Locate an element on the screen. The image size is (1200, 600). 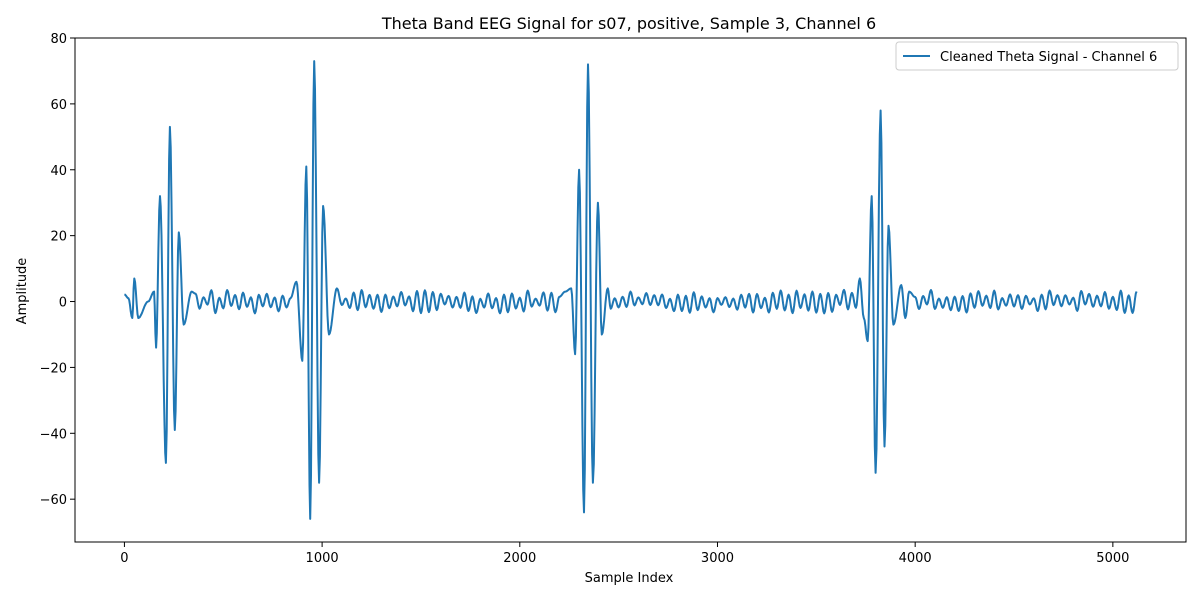
x-tick-label: 3000 is located at coordinates (717, 558).